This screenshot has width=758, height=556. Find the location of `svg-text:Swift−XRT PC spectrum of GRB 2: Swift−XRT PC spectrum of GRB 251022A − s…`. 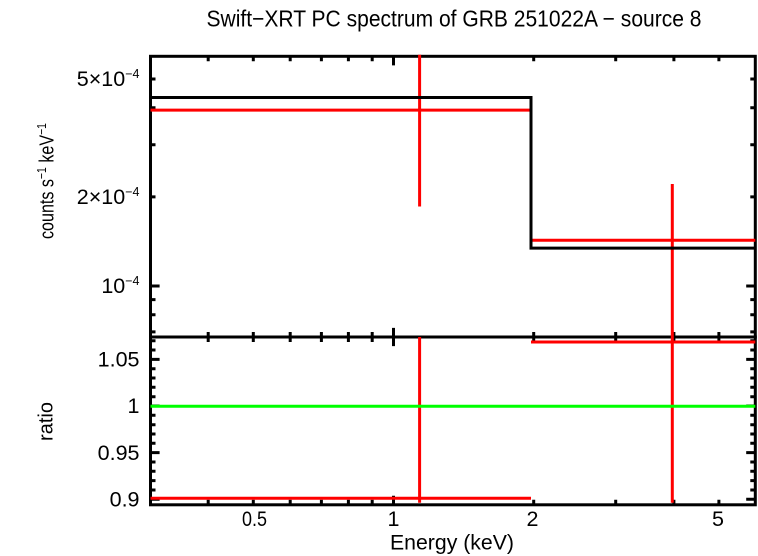

svg-text:Swift−XRT PC spectrum of GRB 2: Swift−XRT PC spectrum of GRB 251022A − s… is located at coordinates (454, 18).